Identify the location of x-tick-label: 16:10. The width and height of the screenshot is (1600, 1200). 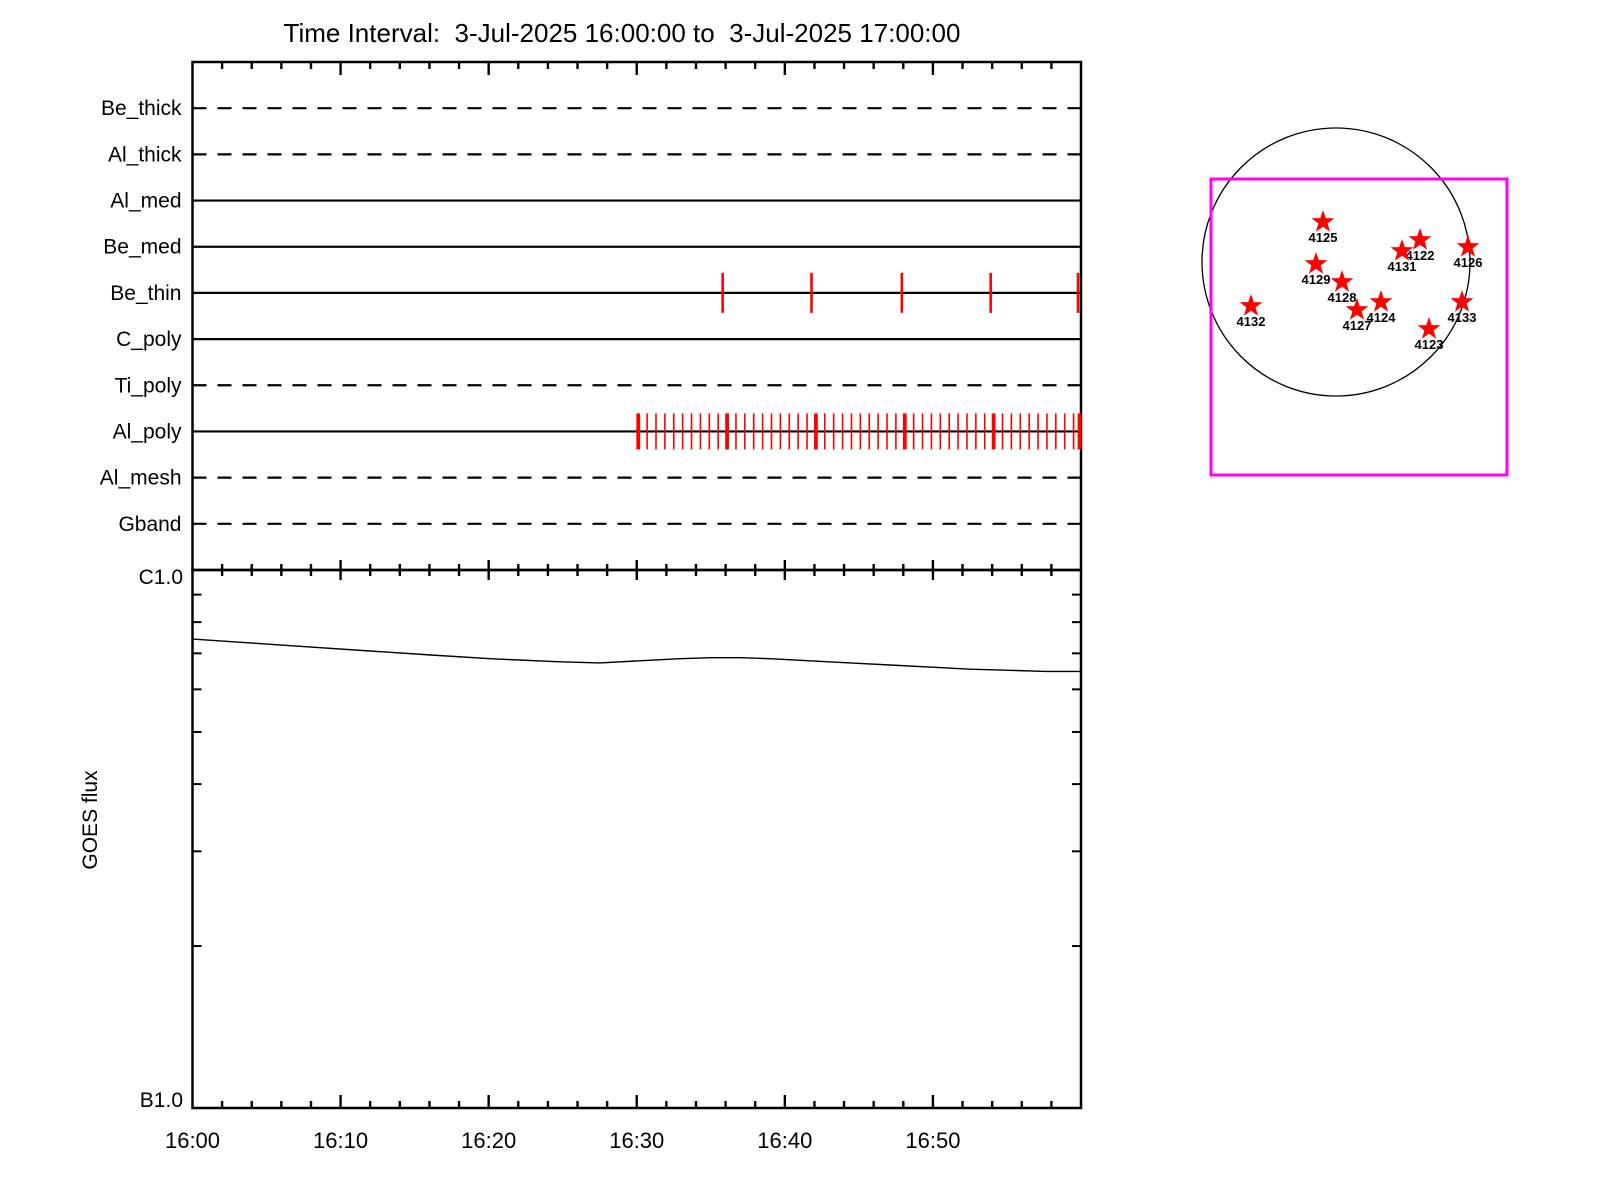
(340, 1140).